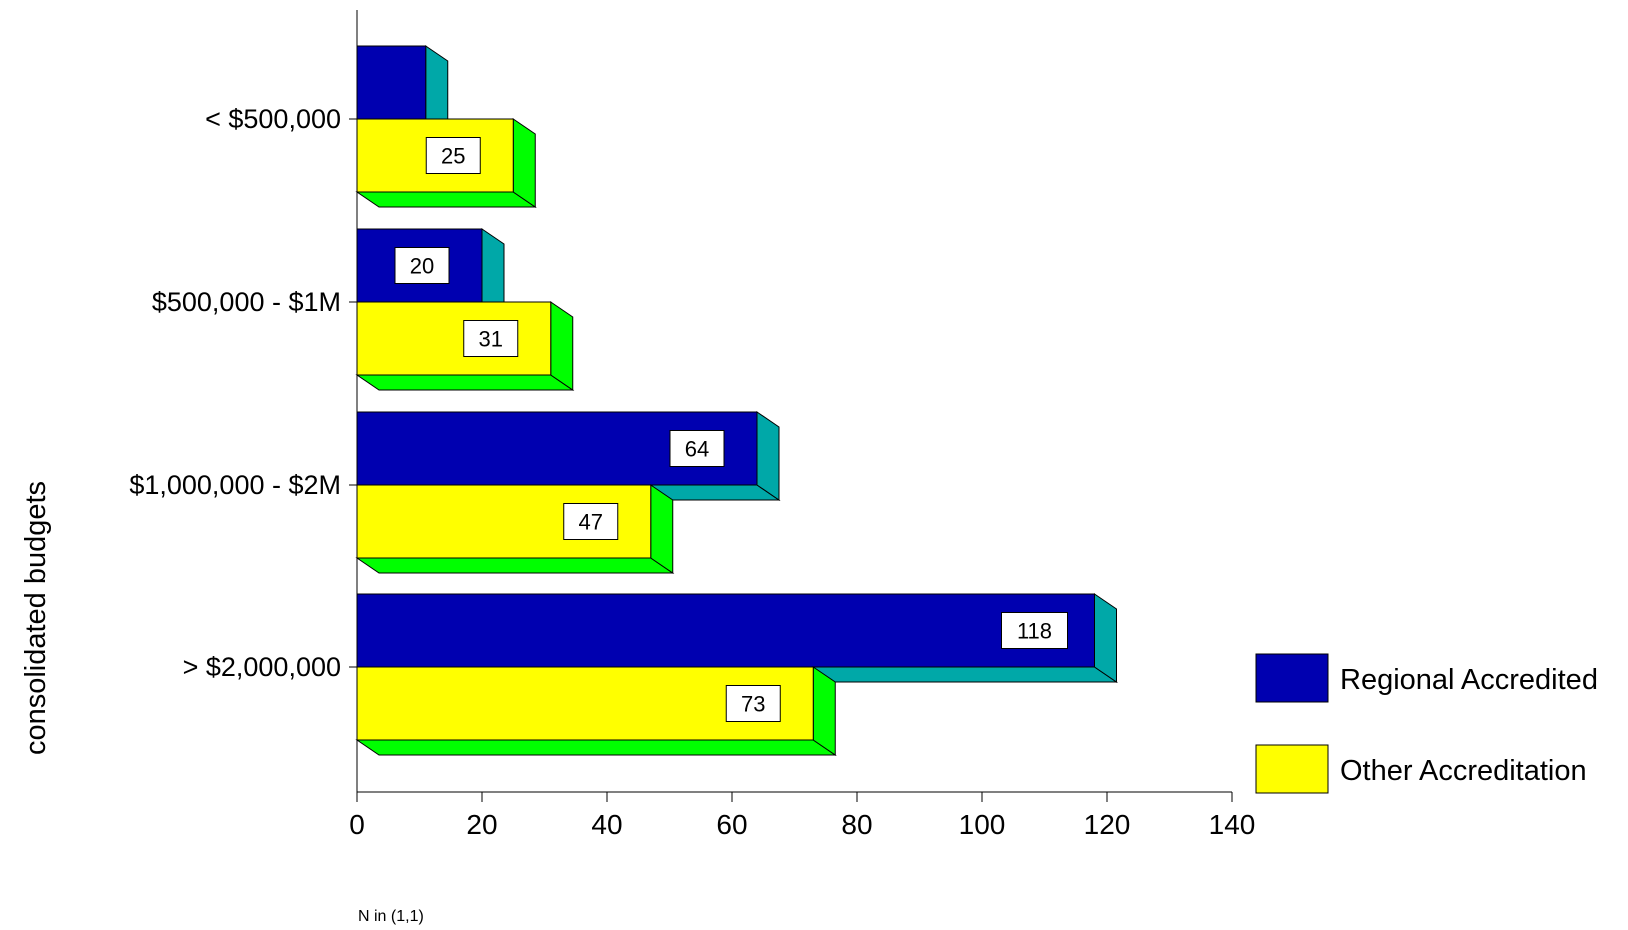  What do you see at coordinates (454, 338) in the screenshot?
I see `bar-other-accreditation-1-front-face` at bounding box center [454, 338].